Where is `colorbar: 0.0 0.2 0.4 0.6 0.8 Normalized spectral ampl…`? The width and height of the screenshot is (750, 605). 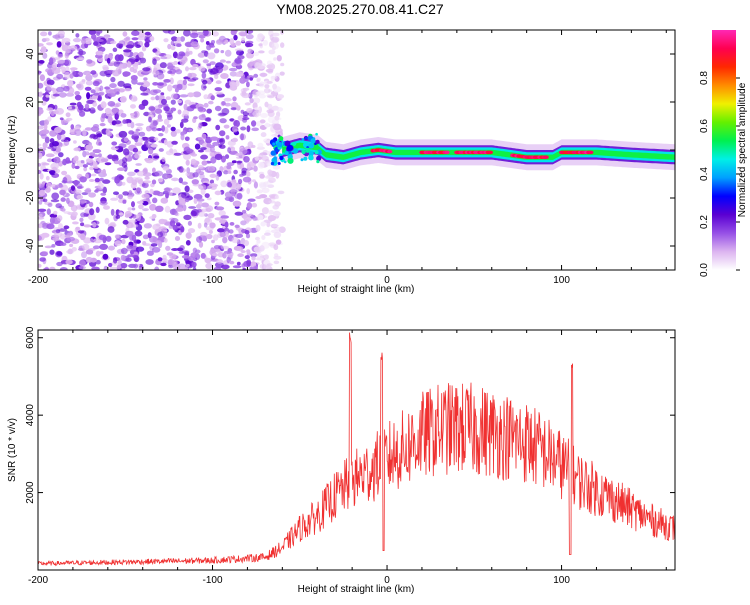 colorbar: 0.0 0.2 0.4 0.6 0.8 Normalized spectral ampl… is located at coordinates (723, 153).